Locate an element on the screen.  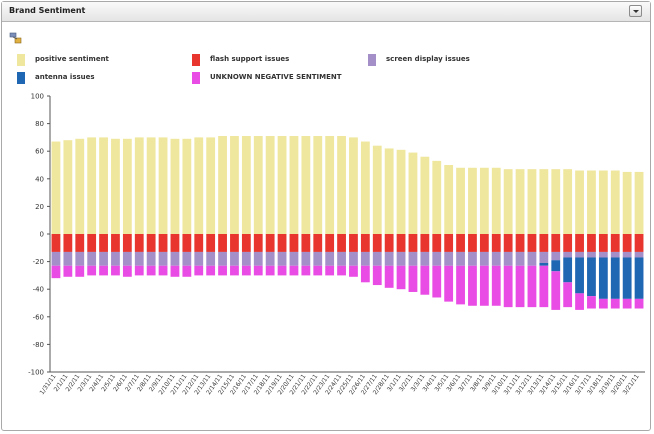
y-tick-labels: 100 80 60 40 20 0 -20 -40 -60 -80 -100 is located at coordinates (36, 235).